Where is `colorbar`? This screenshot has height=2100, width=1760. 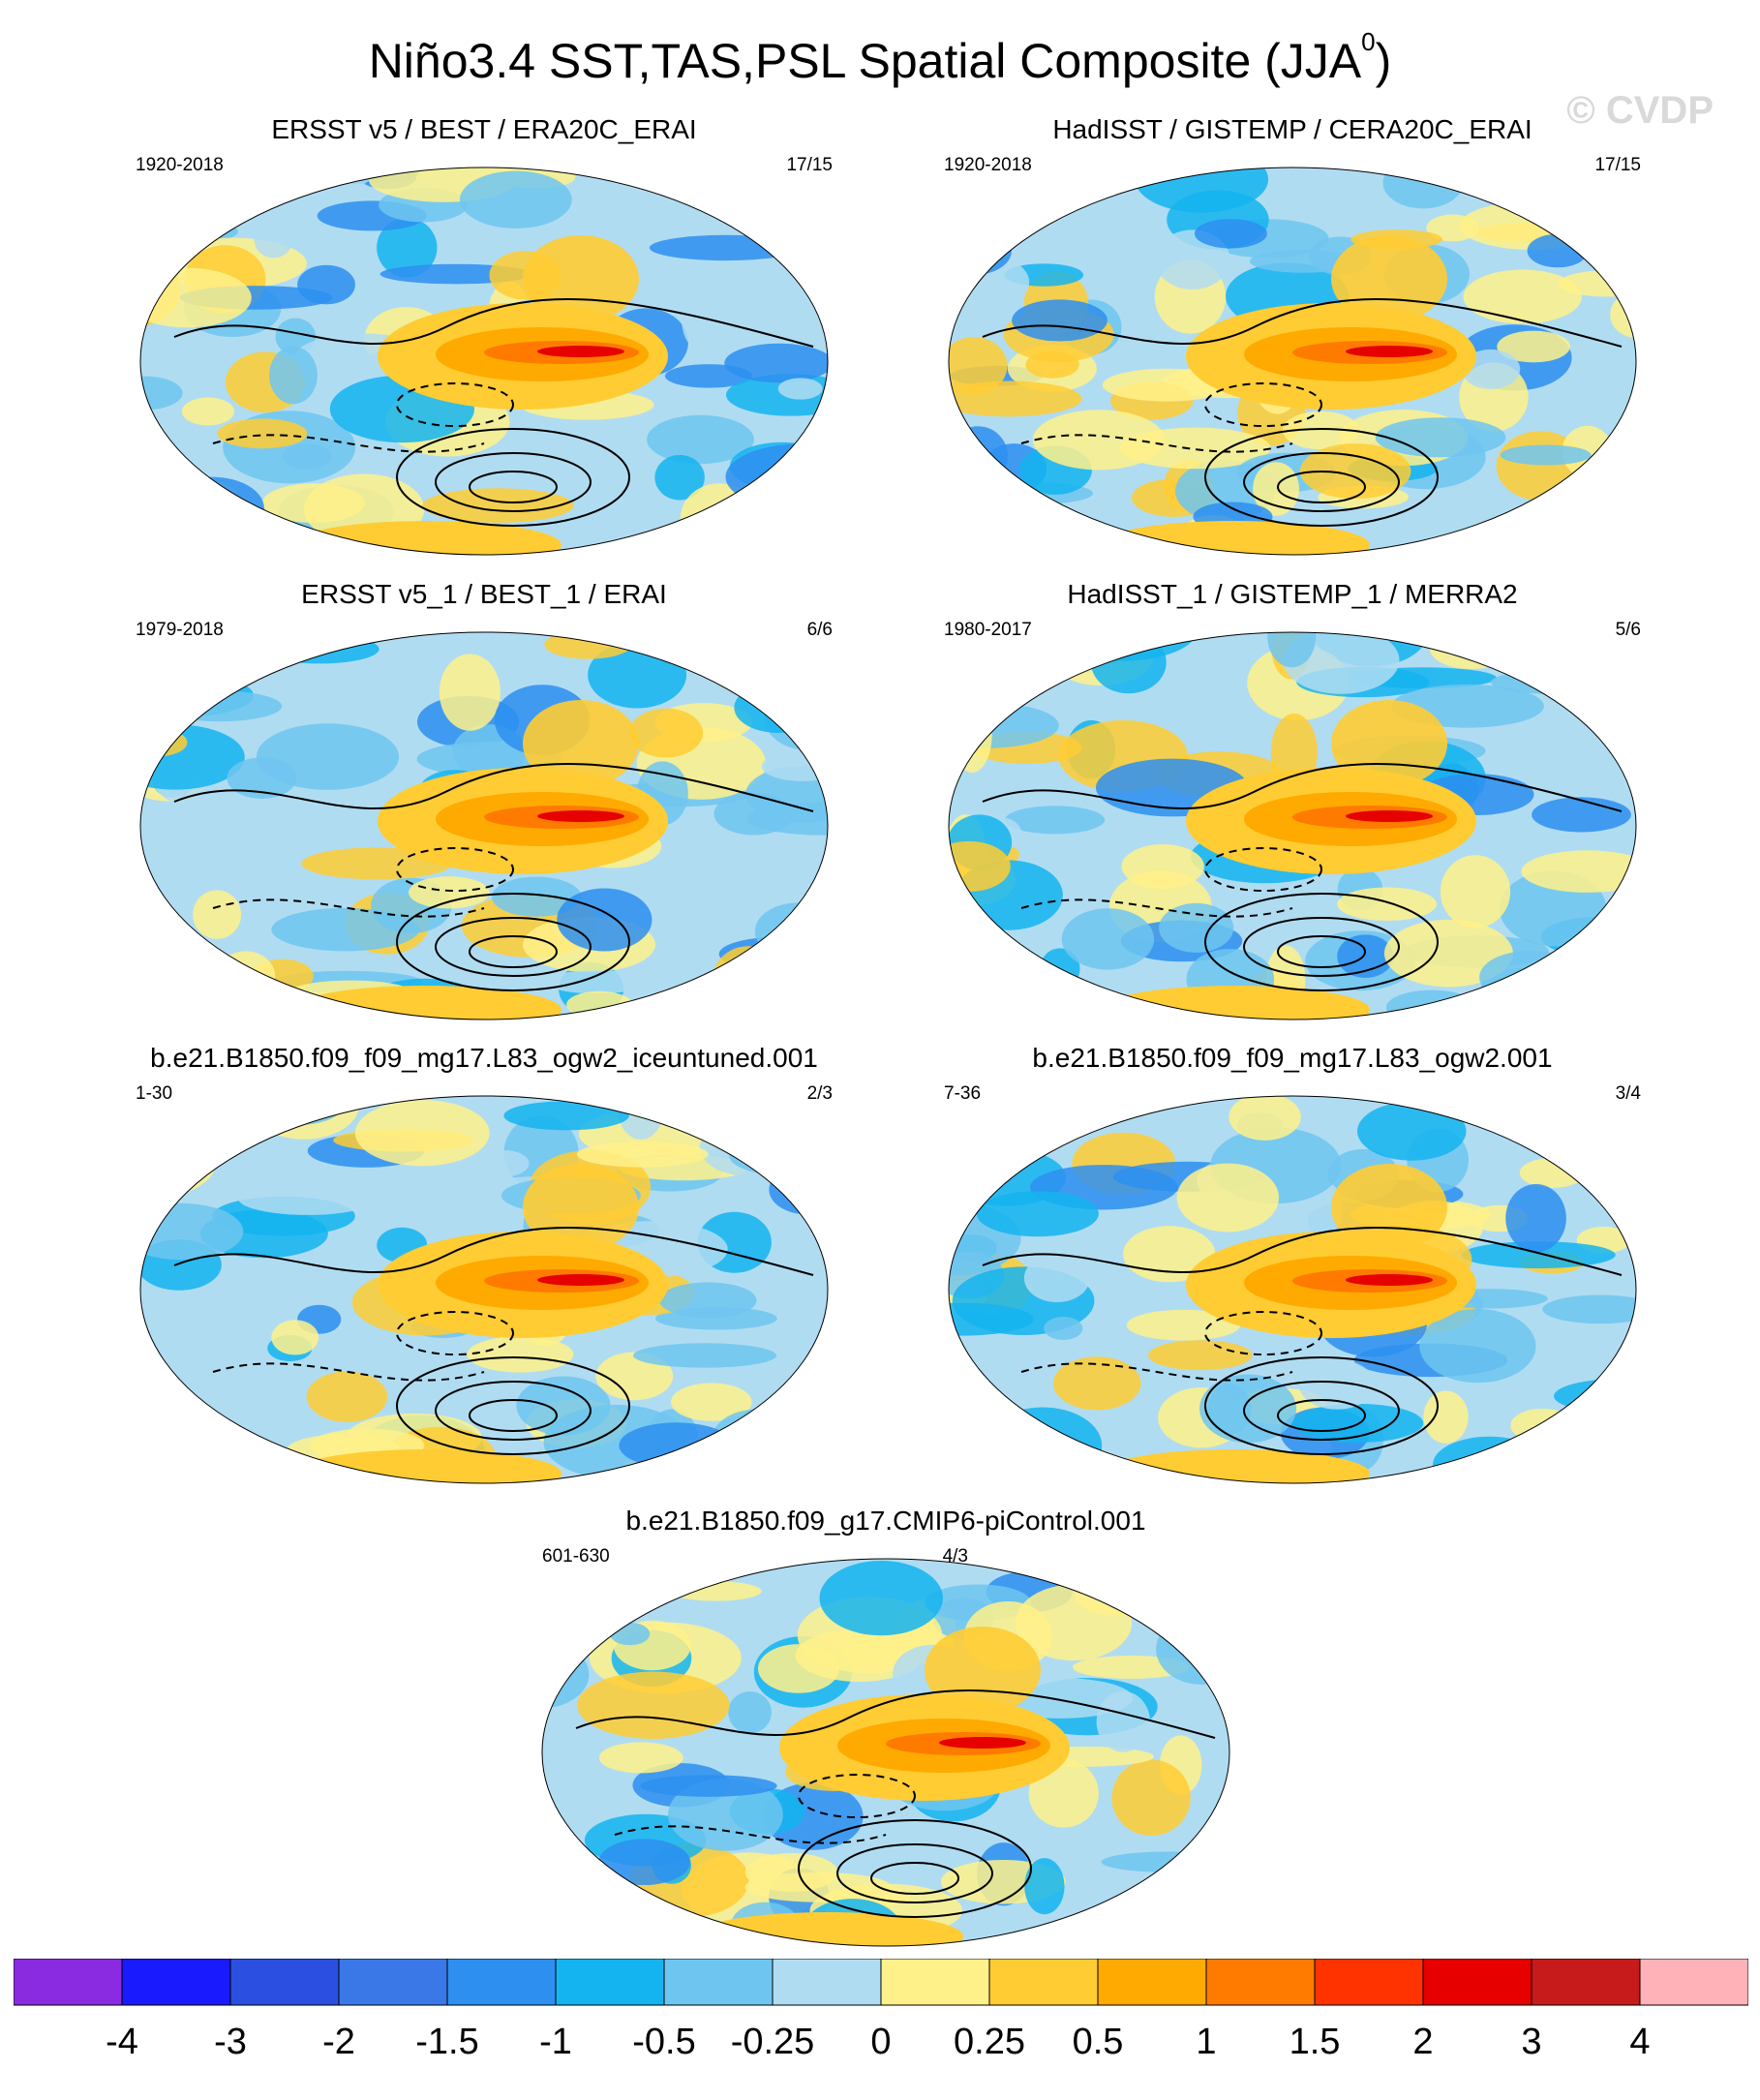
colorbar is located at coordinates (881, 1982).